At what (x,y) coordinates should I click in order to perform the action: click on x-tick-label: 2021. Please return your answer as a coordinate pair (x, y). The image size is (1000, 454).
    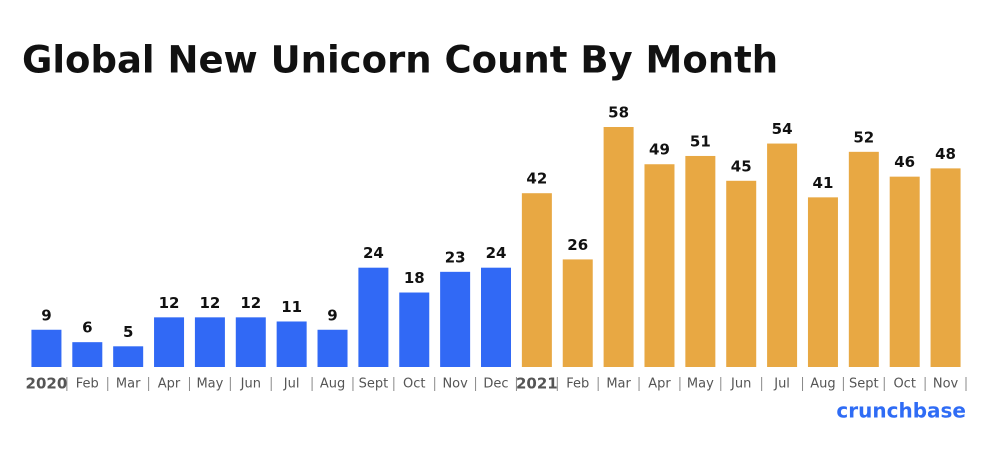
    Looking at the image, I should click on (537, 384).